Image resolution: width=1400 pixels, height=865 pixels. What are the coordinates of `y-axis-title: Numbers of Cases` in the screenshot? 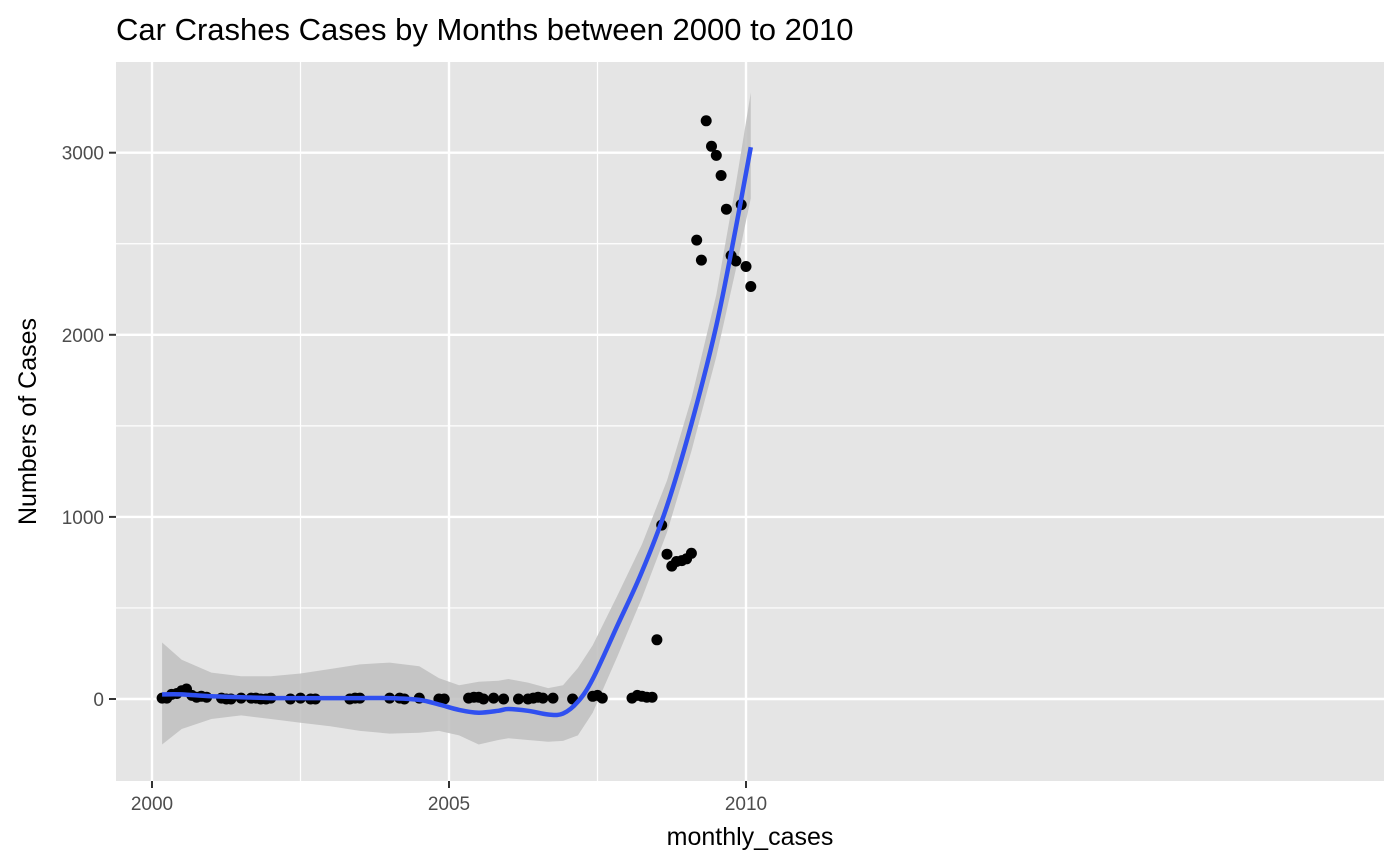 It's located at (28, 421).